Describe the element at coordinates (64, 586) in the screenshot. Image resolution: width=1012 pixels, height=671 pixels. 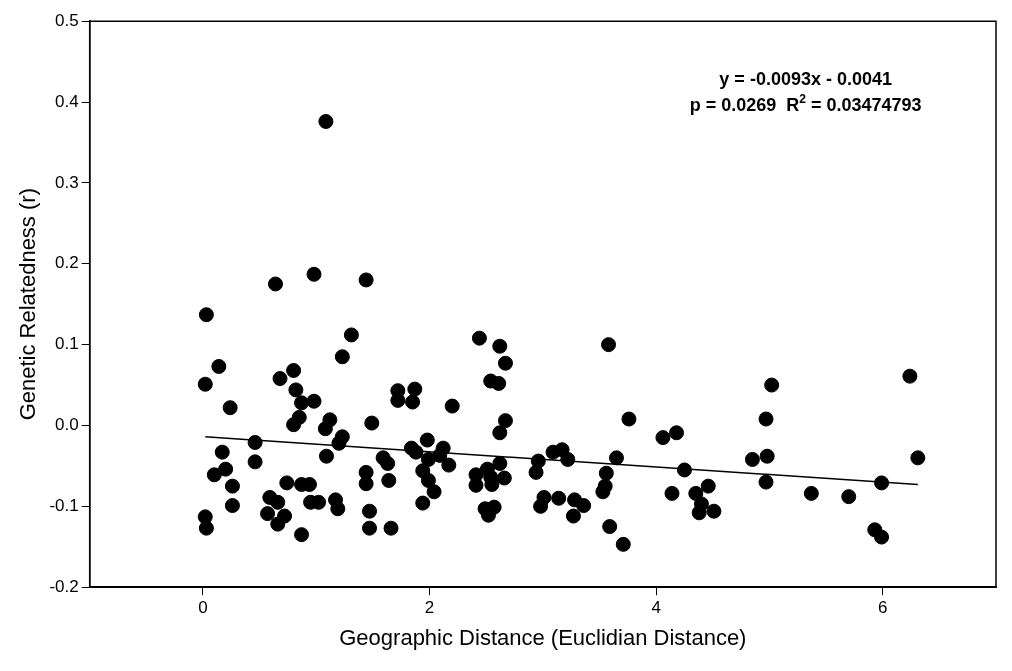
I see `y-tick-label: -0.2` at that location.